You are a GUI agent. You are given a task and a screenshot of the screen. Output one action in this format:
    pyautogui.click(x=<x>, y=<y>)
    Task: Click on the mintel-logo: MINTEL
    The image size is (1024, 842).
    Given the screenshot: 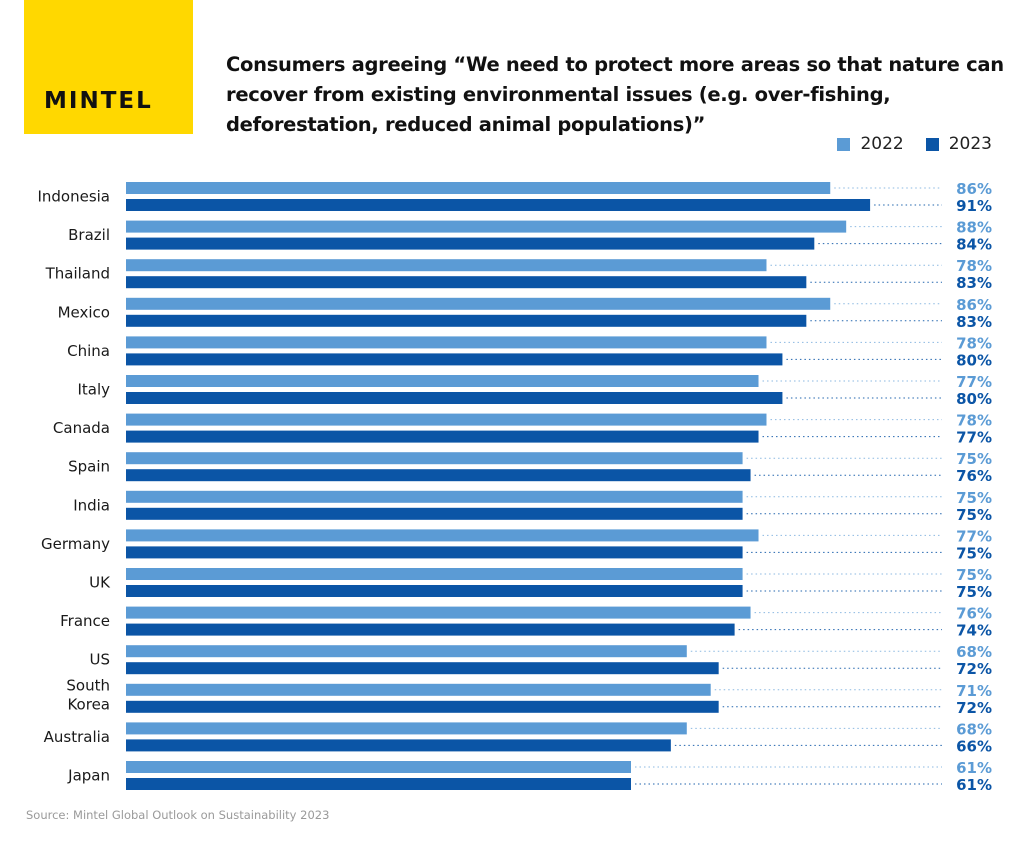 What is the action you would take?
    pyautogui.click(x=108, y=67)
    